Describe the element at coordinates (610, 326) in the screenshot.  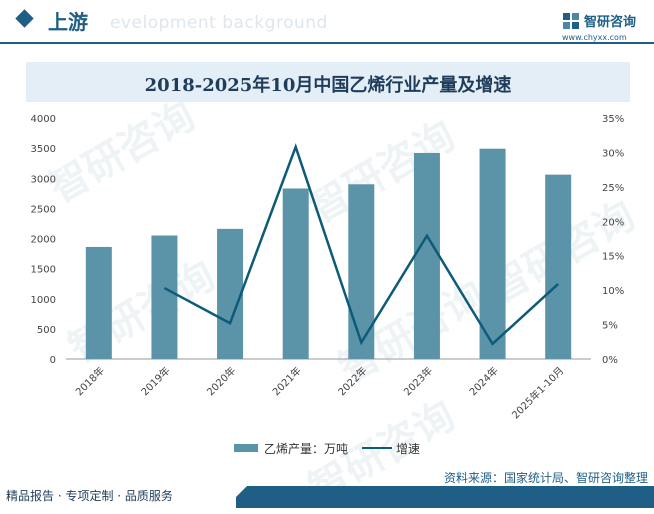
I see `y-right-tick-label: 5%` at that location.